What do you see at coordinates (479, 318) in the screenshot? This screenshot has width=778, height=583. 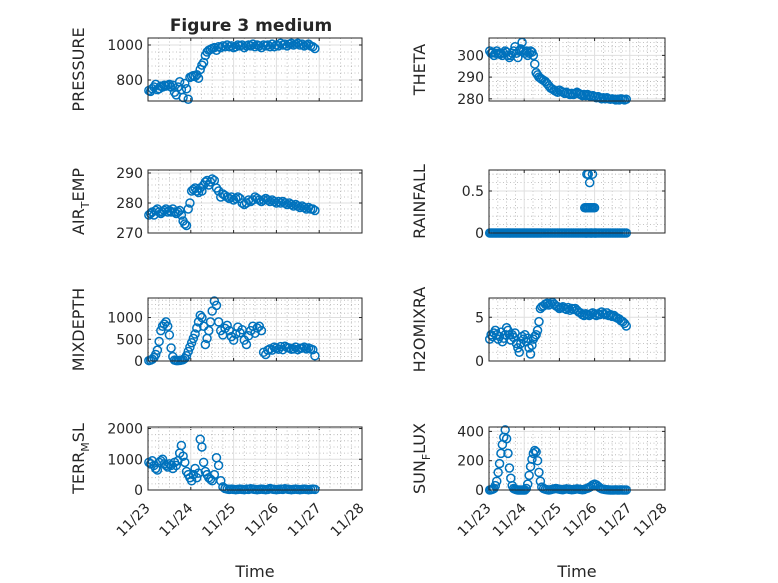 I see `y-tick-label: 5` at bounding box center [479, 318].